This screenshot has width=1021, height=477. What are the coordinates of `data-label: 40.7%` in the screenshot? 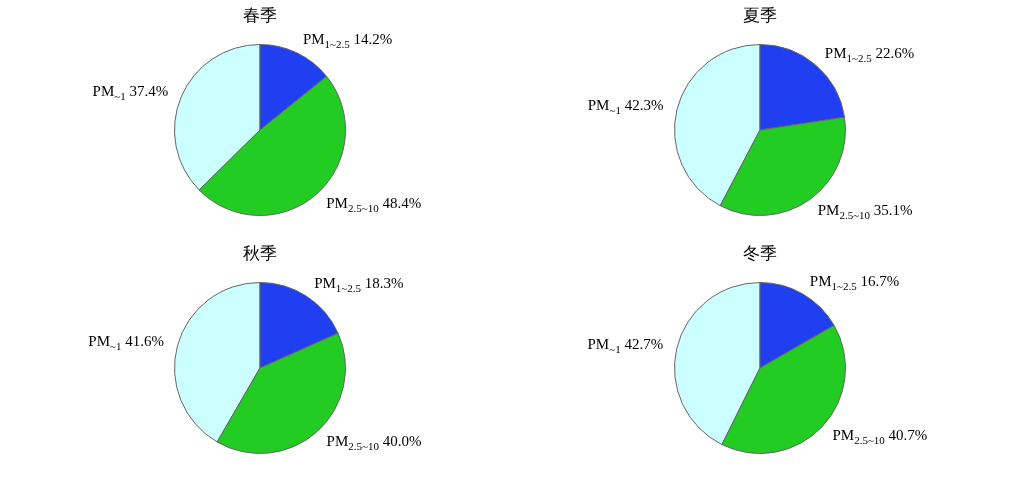 It's located at (906, 435).